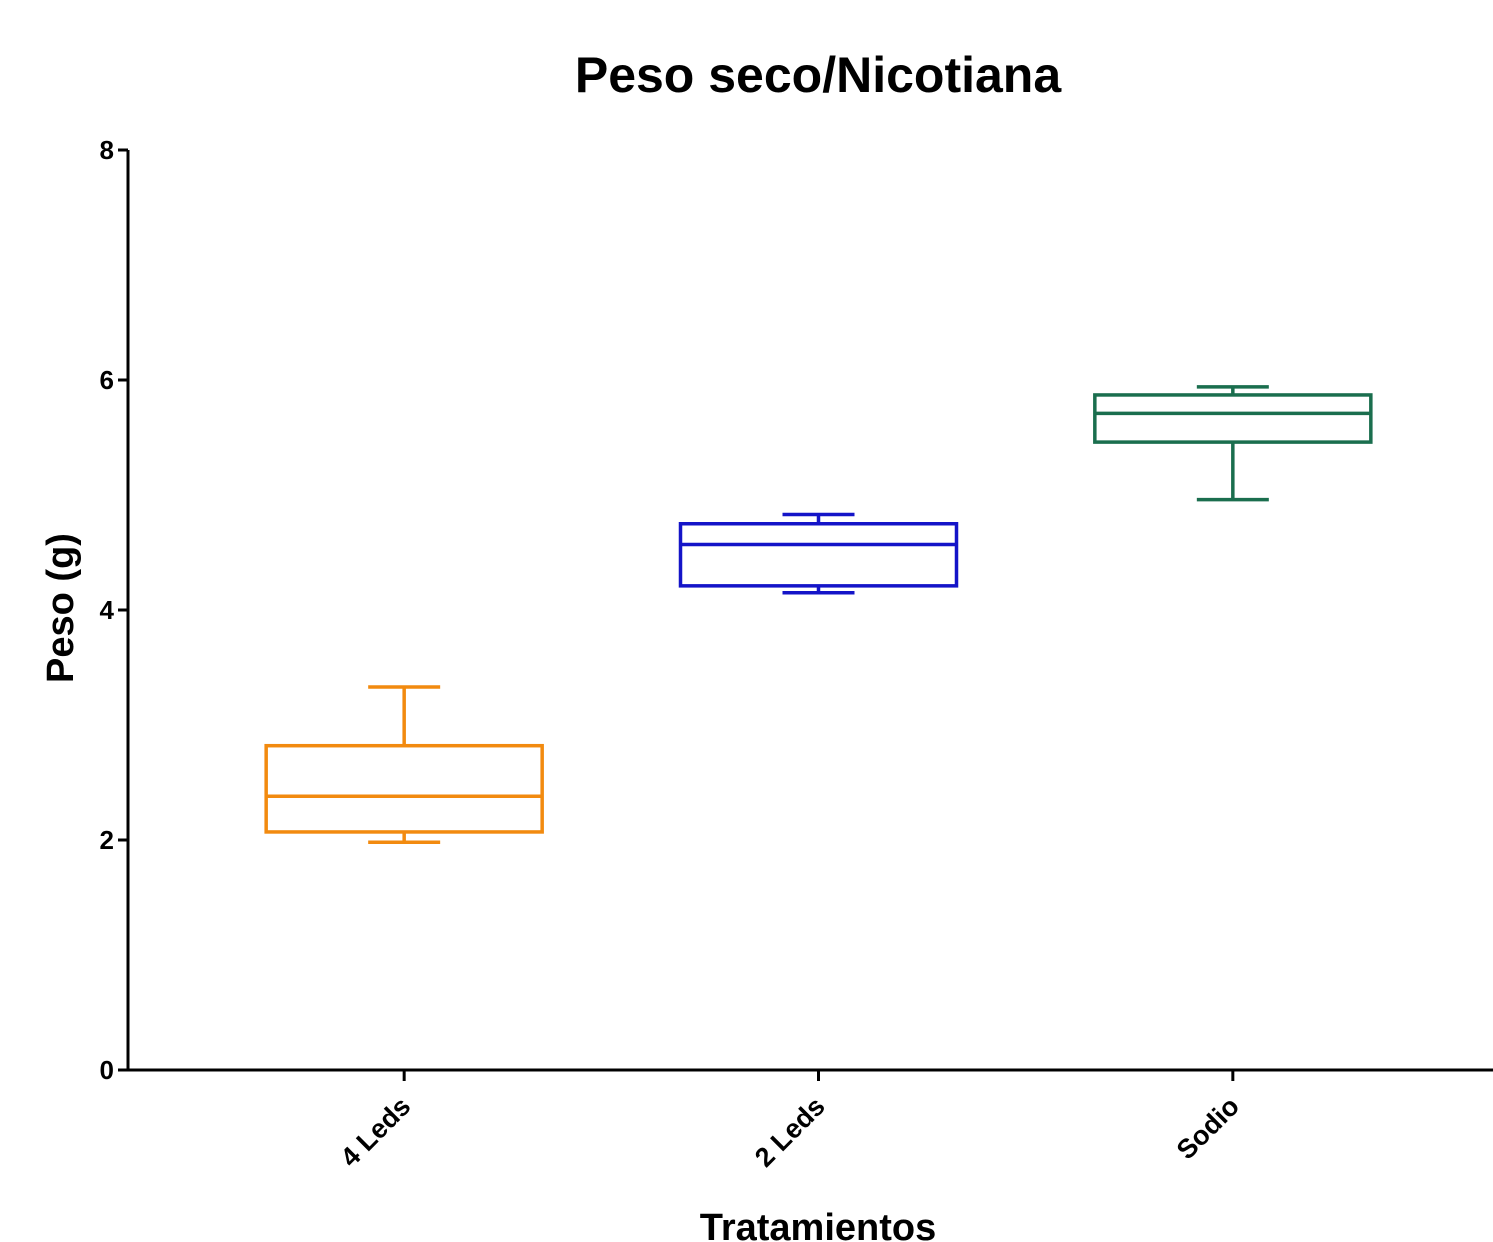  I want to click on box-sodio, so click(1233, 443).